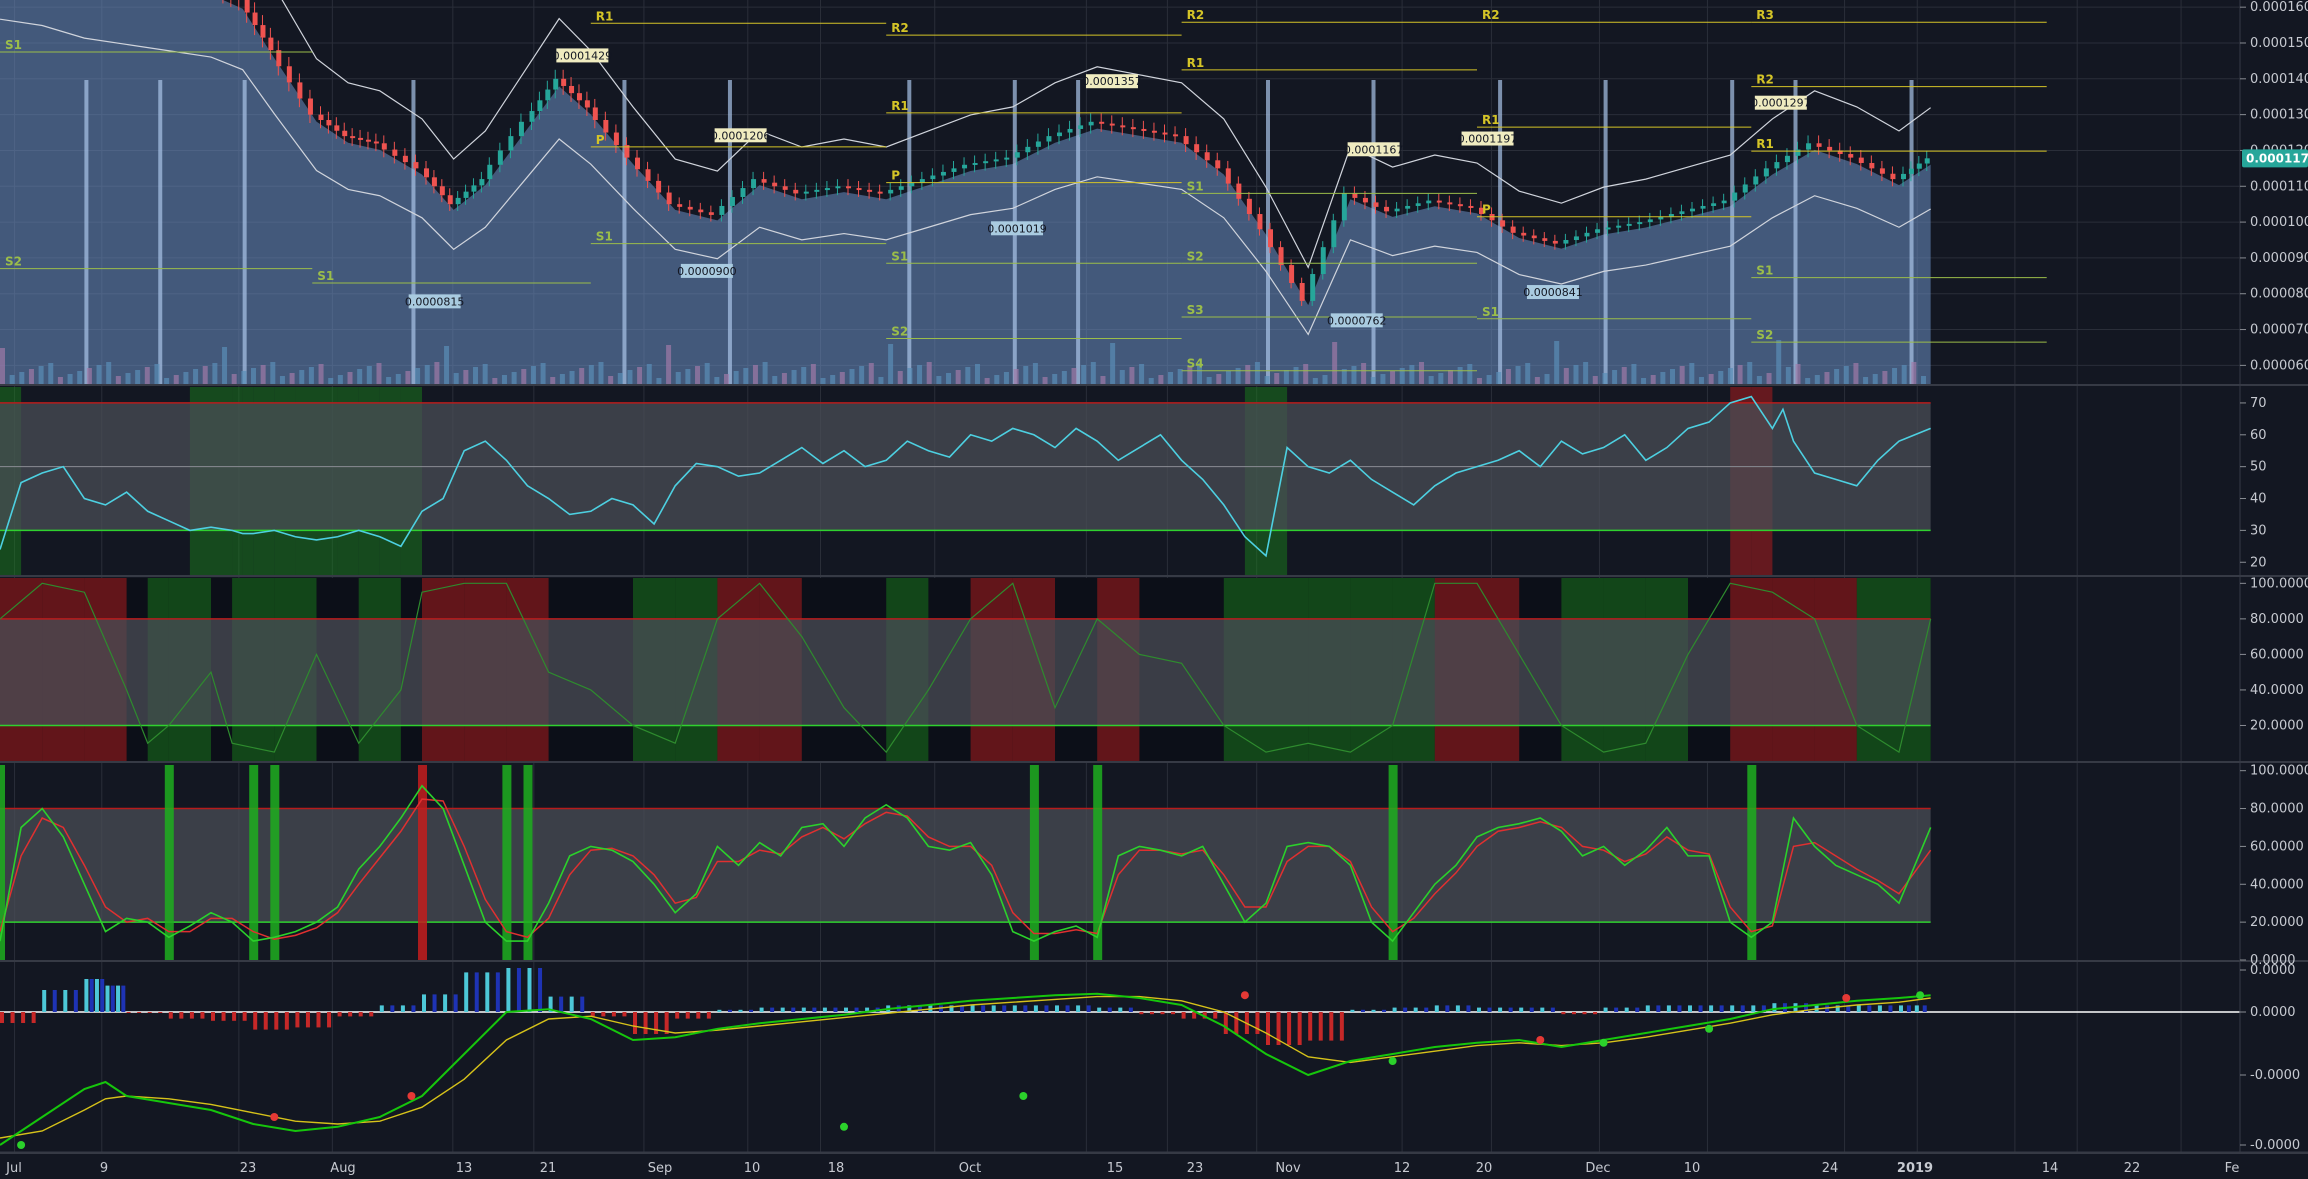 The width and height of the screenshot is (2308, 1179). I want to click on macd-line, so click(965, 1069).